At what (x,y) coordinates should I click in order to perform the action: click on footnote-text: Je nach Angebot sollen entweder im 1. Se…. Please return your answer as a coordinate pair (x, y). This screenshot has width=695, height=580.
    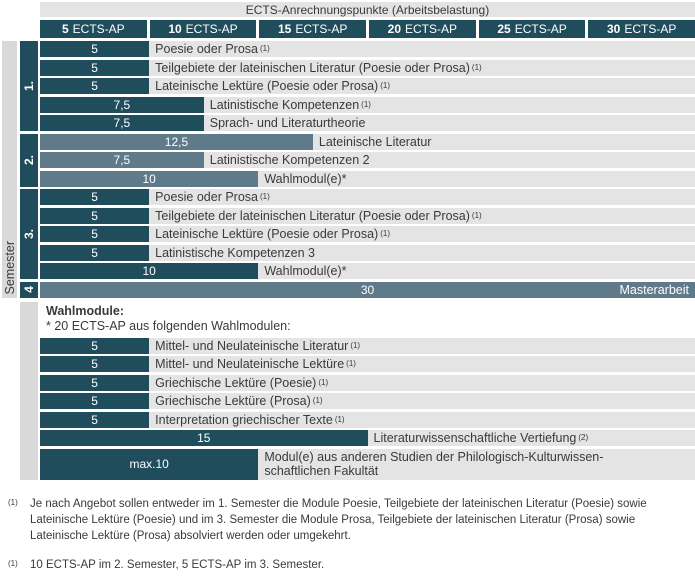
    Looking at the image, I should click on (338, 520).